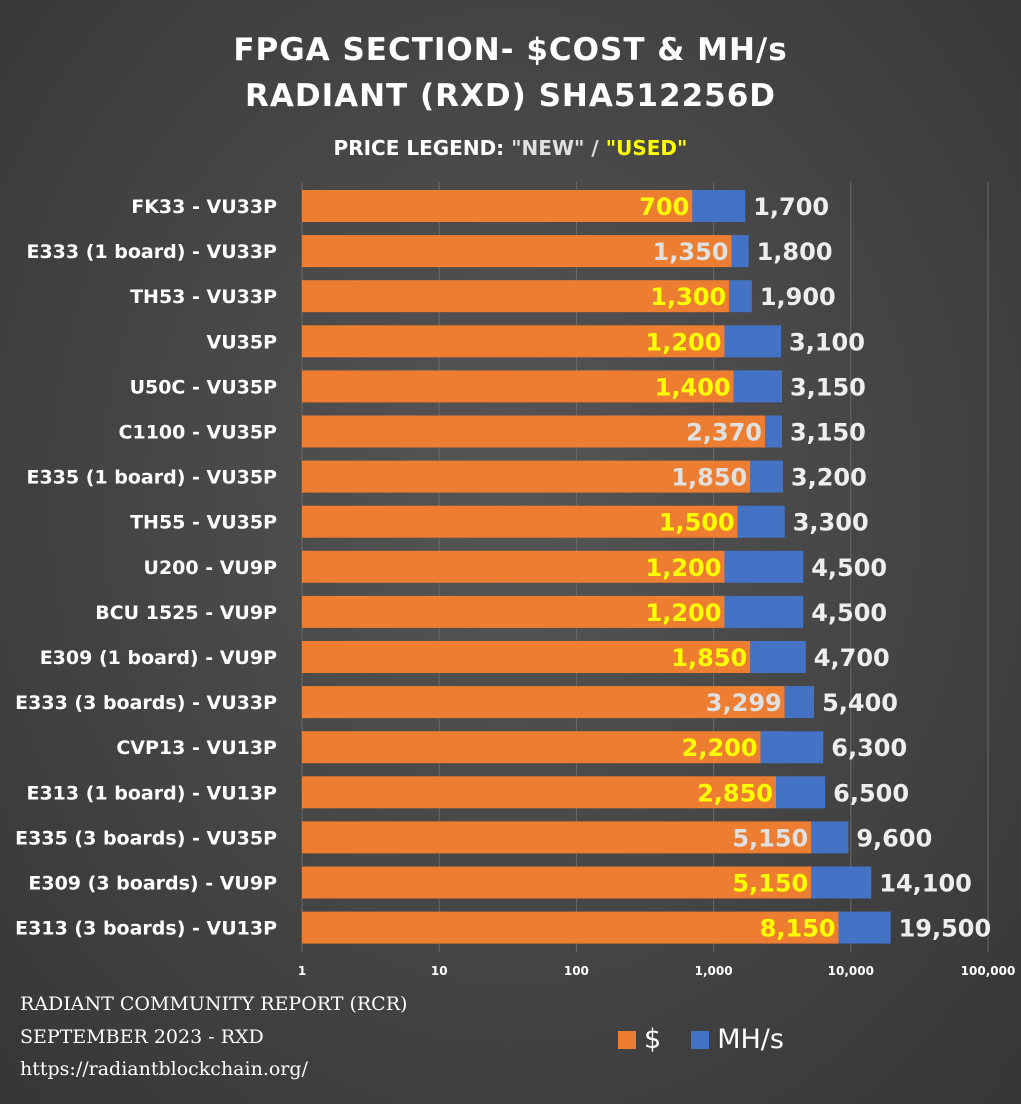 This screenshot has height=1104, width=1021. Describe the element at coordinates (419, 148) in the screenshot. I see `price-legend-label: PRICE LEGEND:` at that location.